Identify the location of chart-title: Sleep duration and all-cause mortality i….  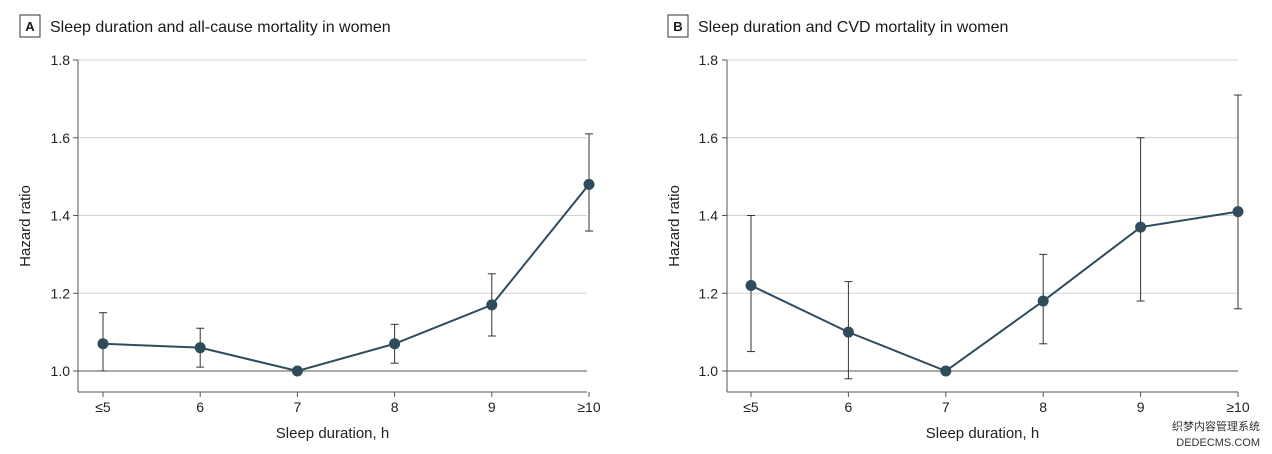
(220, 27).